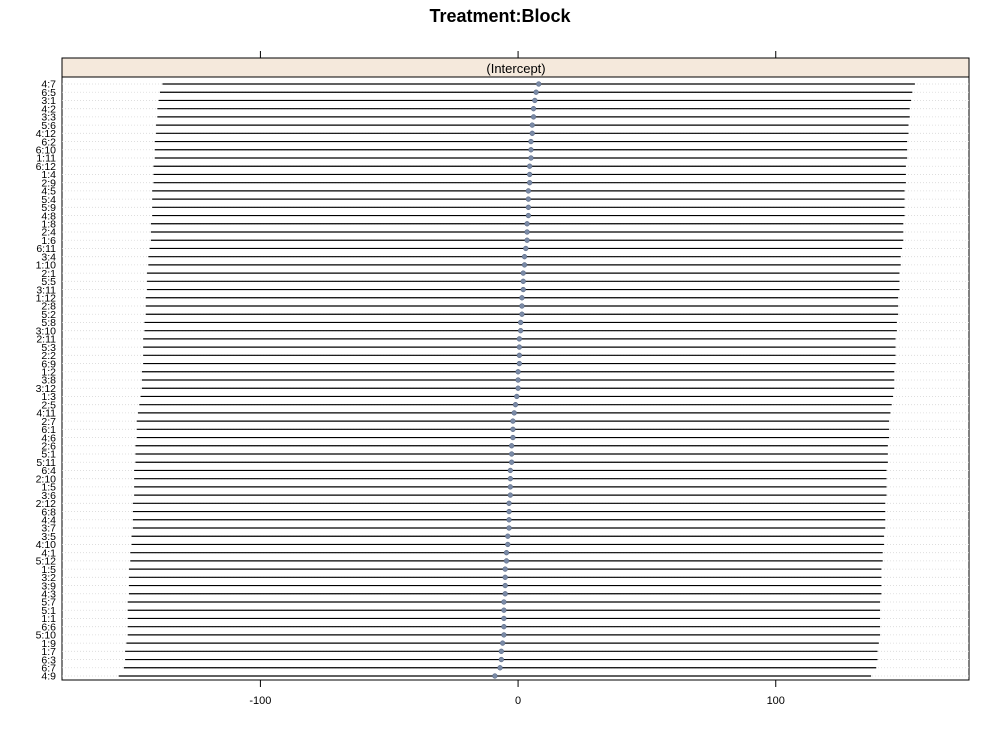 The width and height of the screenshot is (1000, 744). I want to click on row-label: 4:6, so click(48, 438).